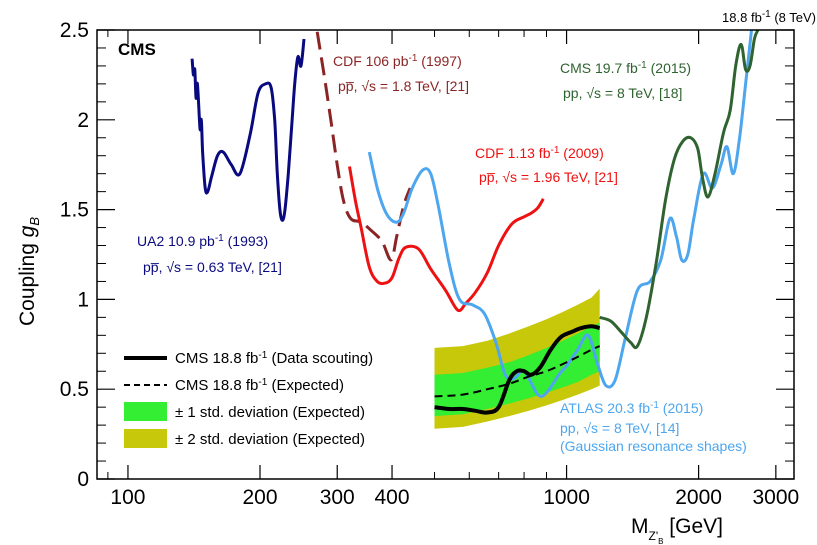 This screenshot has width=817, height=545. What do you see at coordinates (397, 61) in the screenshot?
I see `svg-text: CDF 106 pb-1 (1997)` at bounding box center [397, 61].